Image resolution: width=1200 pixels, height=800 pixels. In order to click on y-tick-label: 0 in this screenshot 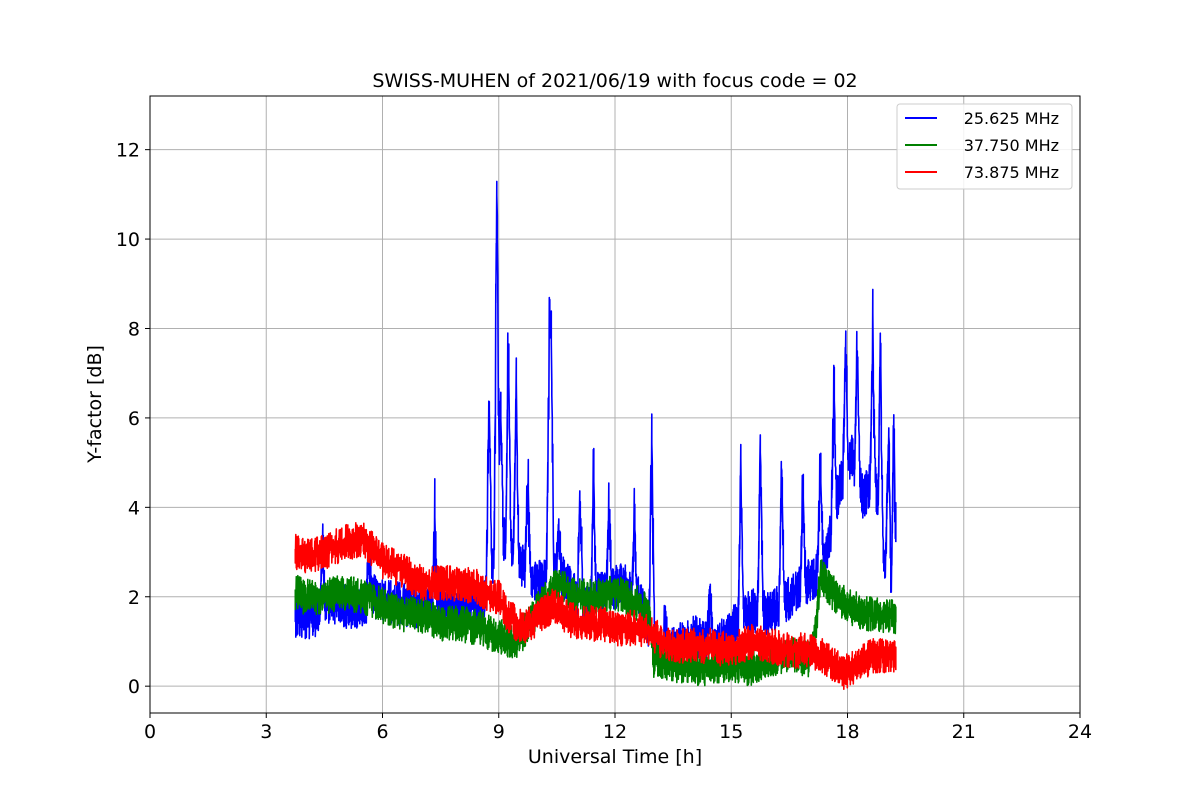, I will do `click(134, 687)`.